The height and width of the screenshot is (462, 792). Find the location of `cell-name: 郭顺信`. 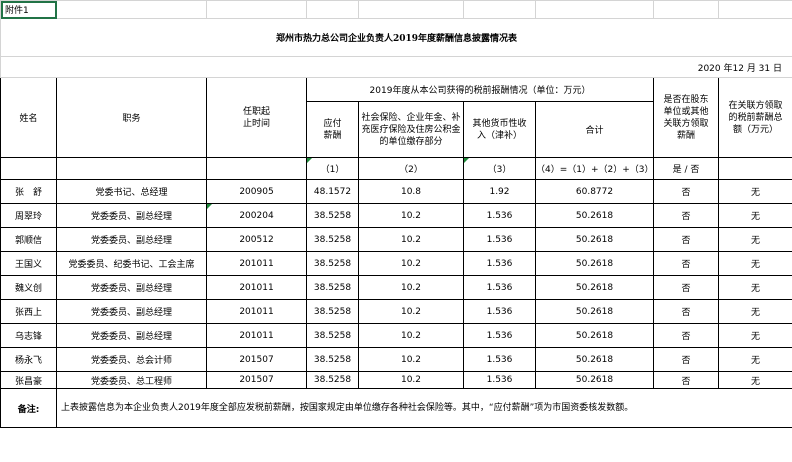

cell-name: 郭顺信 is located at coordinates (28, 239).